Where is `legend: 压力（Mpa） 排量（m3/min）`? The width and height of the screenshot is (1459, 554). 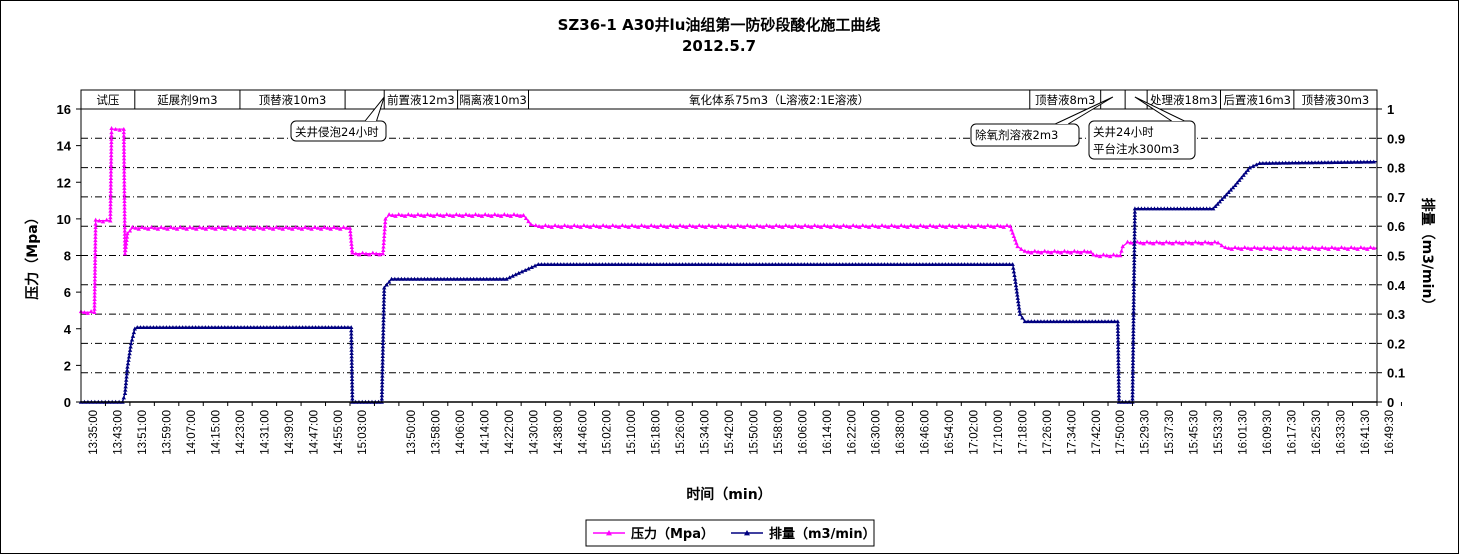 legend: 压力（Mpa） 排量（m3/min） is located at coordinates (730, 533).